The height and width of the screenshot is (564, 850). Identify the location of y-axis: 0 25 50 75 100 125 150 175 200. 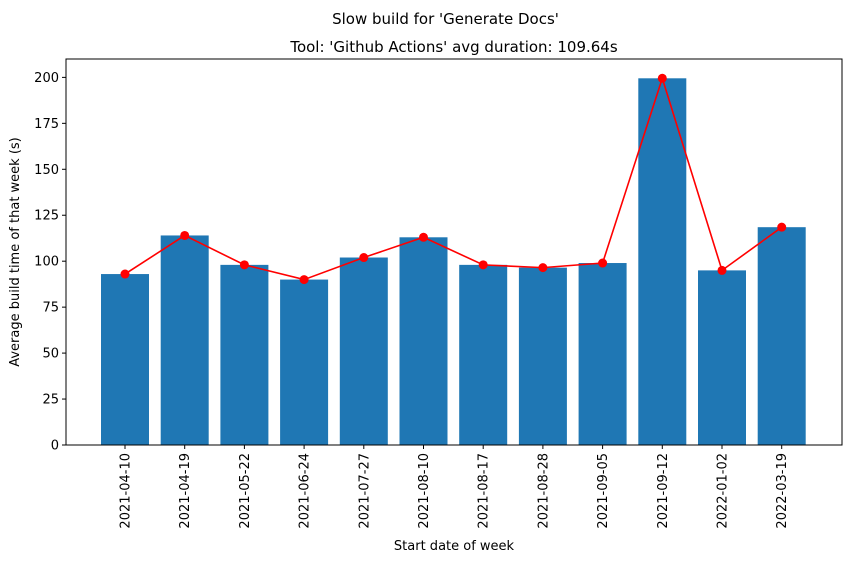
(50, 262).